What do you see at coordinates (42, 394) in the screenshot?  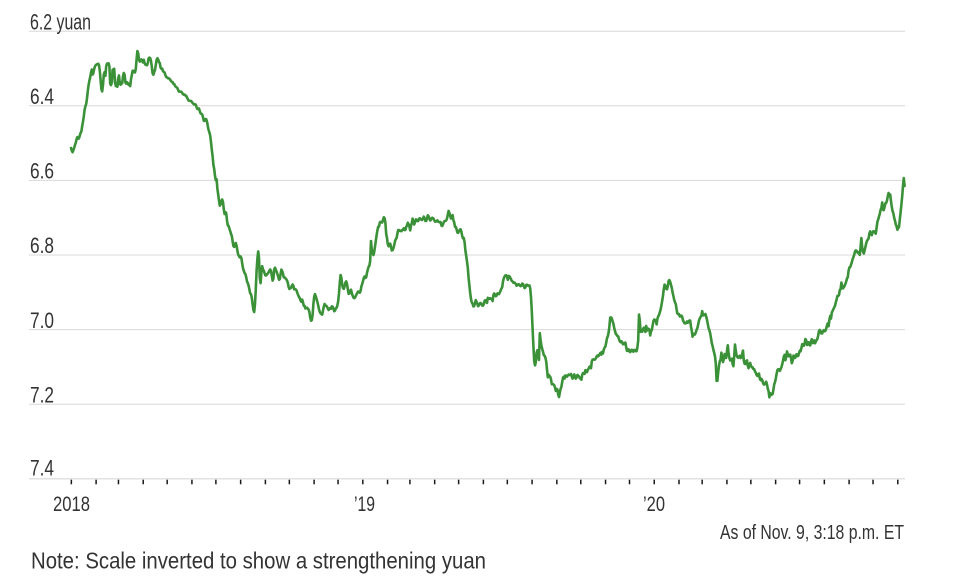 I see `svg-text: 7.2` at bounding box center [42, 394].